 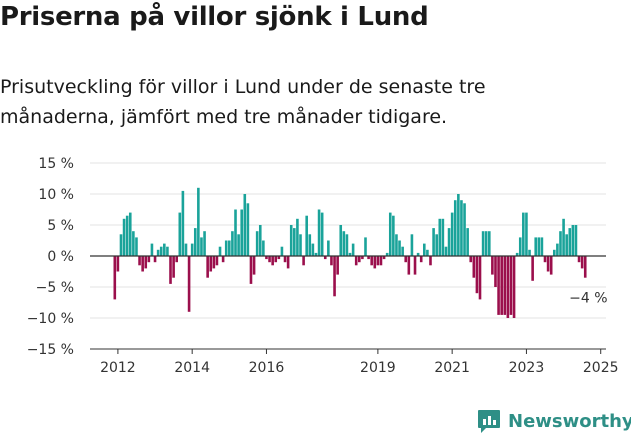 What do you see at coordinates (60, 257) in the screenshot?
I see `y-tick-label: 0 %` at bounding box center [60, 257].